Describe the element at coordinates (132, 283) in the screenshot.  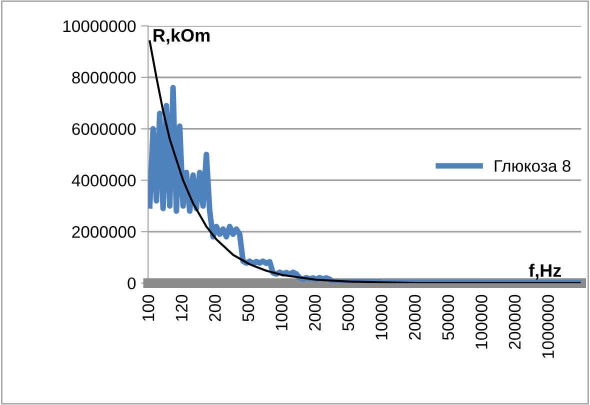
I see `y-tick-label: 0` at that location.